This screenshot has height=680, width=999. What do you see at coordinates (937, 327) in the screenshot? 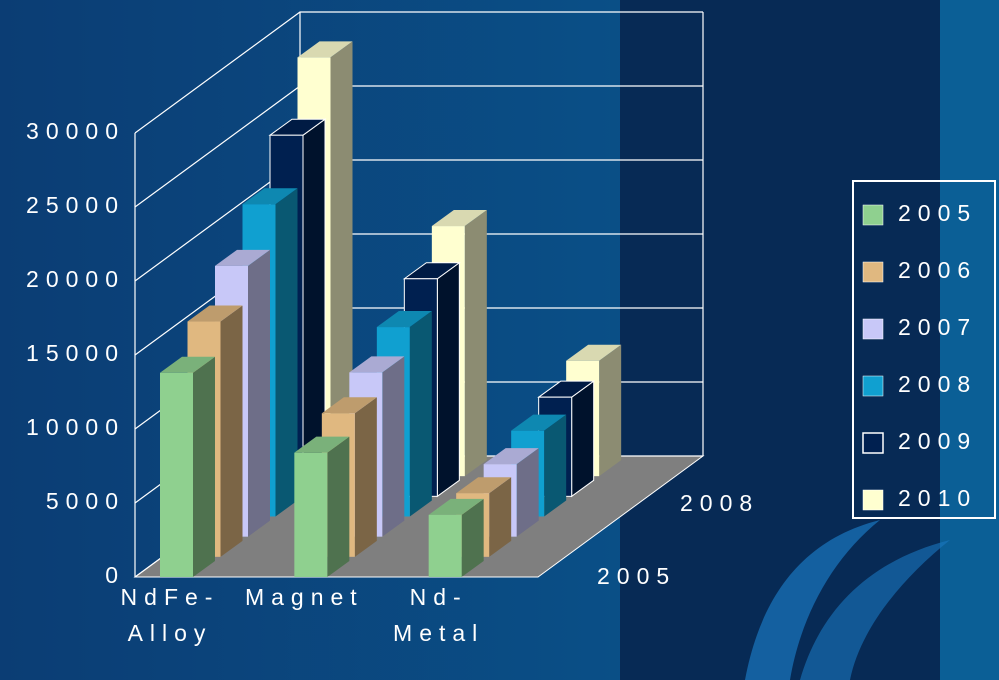
I see `legend-label: 2007` at bounding box center [937, 327].